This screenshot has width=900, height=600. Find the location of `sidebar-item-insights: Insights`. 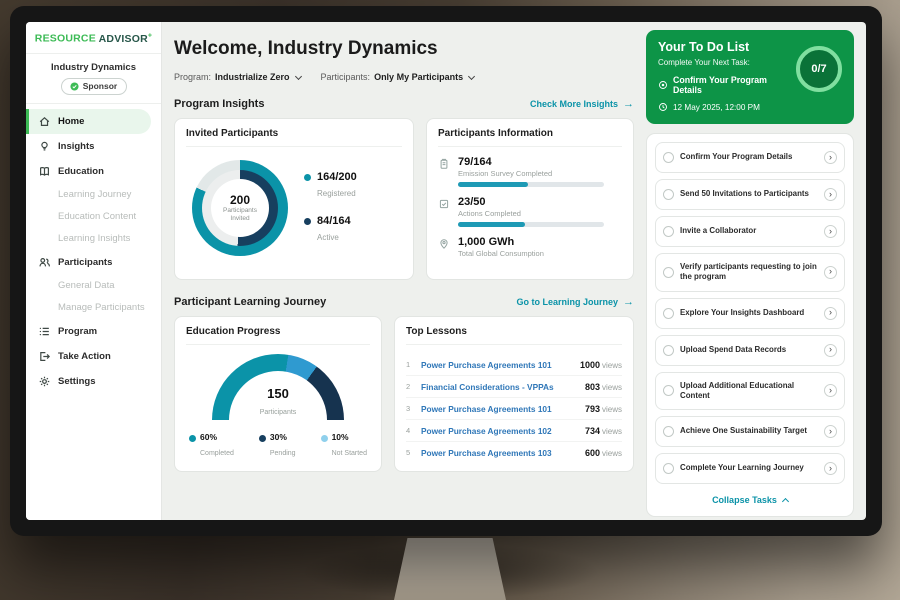

sidebar-item-insights: Insights is located at coordinates (93, 146).